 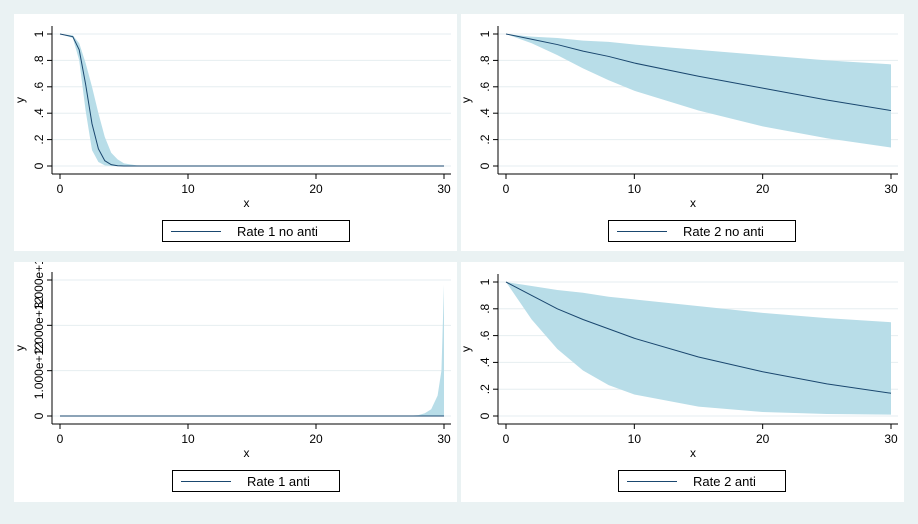 What do you see at coordinates (277, 231) in the screenshot?
I see `legend-label: Rate 1 no anti` at bounding box center [277, 231].